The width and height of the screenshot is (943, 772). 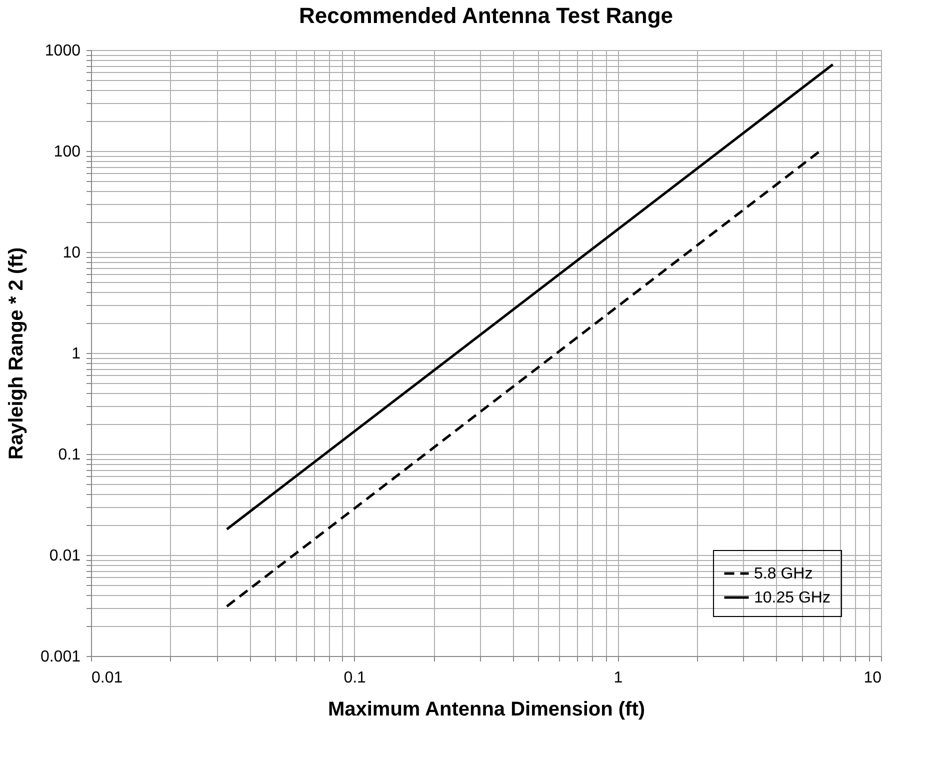 What do you see at coordinates (71, 253) in the screenshot?
I see `y-tick-label: 10` at bounding box center [71, 253].